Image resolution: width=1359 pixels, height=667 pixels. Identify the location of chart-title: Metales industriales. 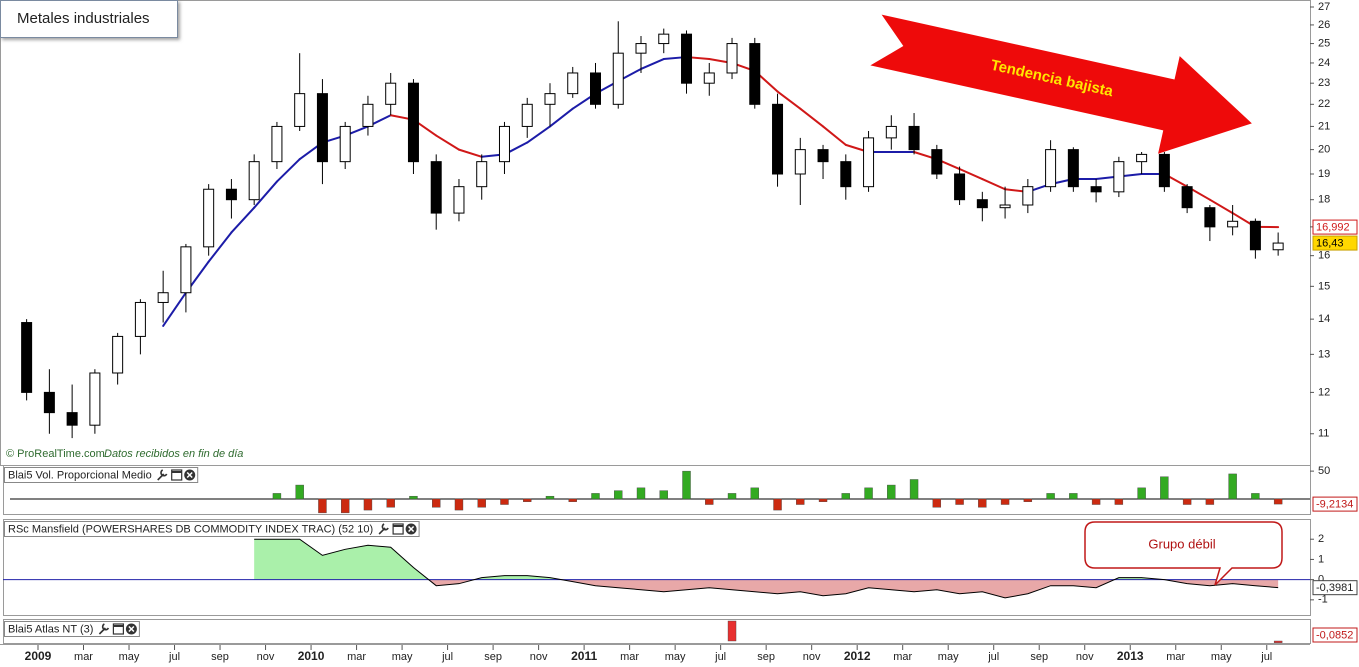
(83, 18).